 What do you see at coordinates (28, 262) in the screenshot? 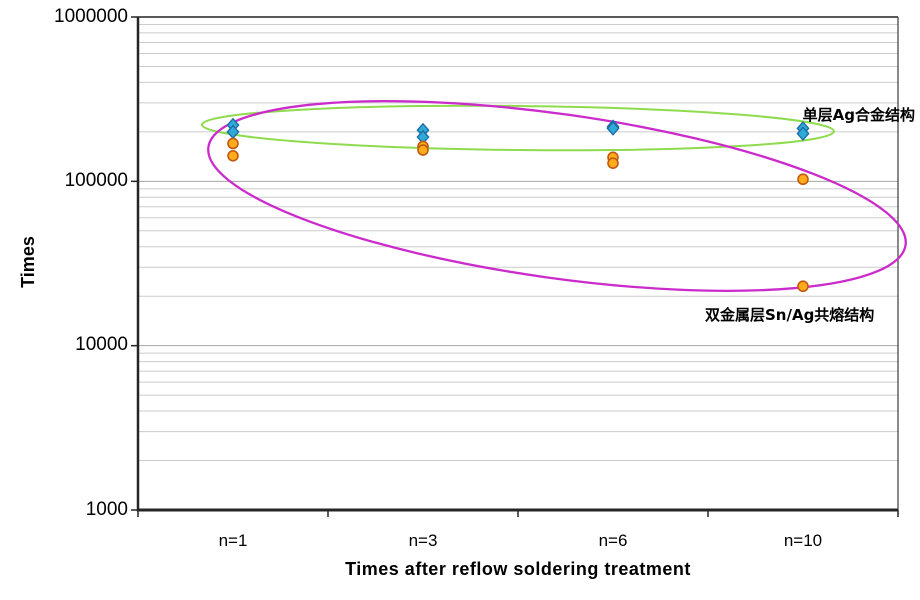
I see `y-axis-title: Times` at bounding box center [28, 262].